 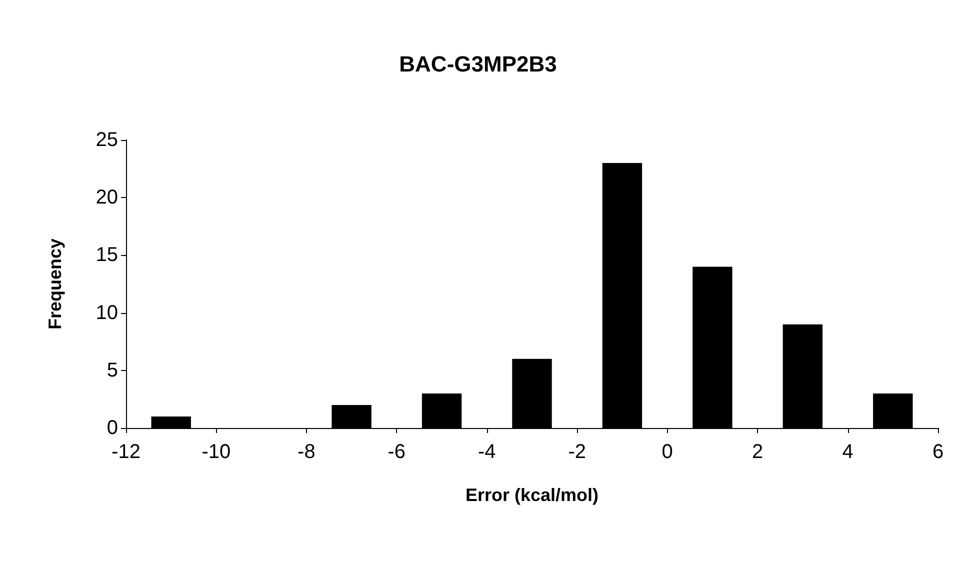 What do you see at coordinates (758, 452) in the screenshot?
I see `x-tick-label: 2` at bounding box center [758, 452].